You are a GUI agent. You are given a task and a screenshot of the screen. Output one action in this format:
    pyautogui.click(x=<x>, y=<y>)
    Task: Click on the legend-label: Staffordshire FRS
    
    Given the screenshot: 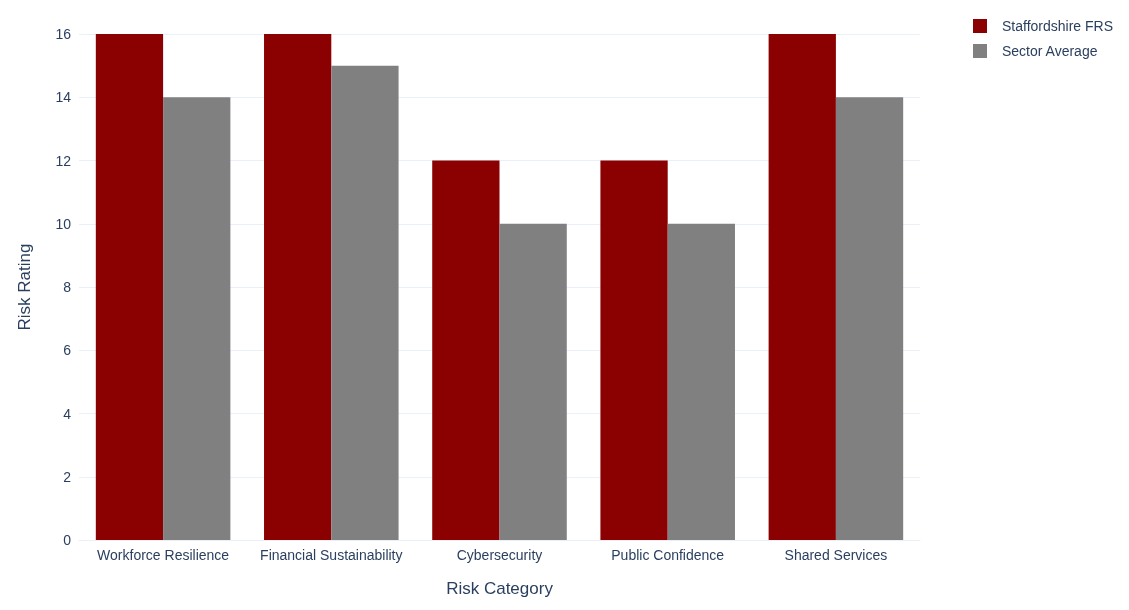 What is the action you would take?
    pyautogui.click(x=1058, y=26)
    